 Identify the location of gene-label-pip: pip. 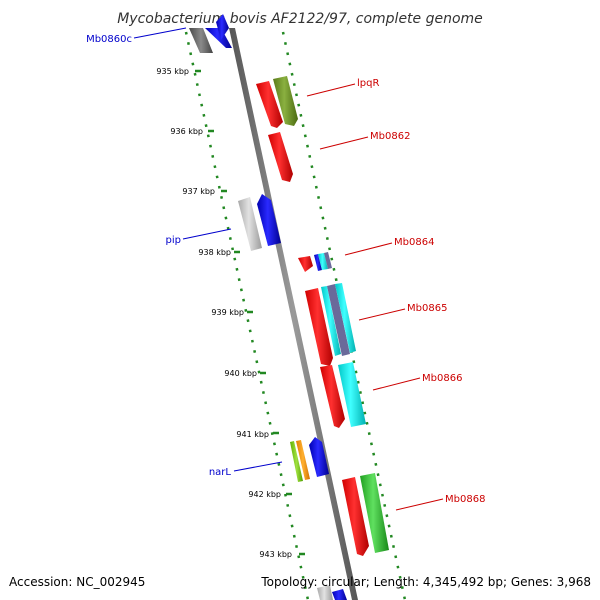
(173, 240).